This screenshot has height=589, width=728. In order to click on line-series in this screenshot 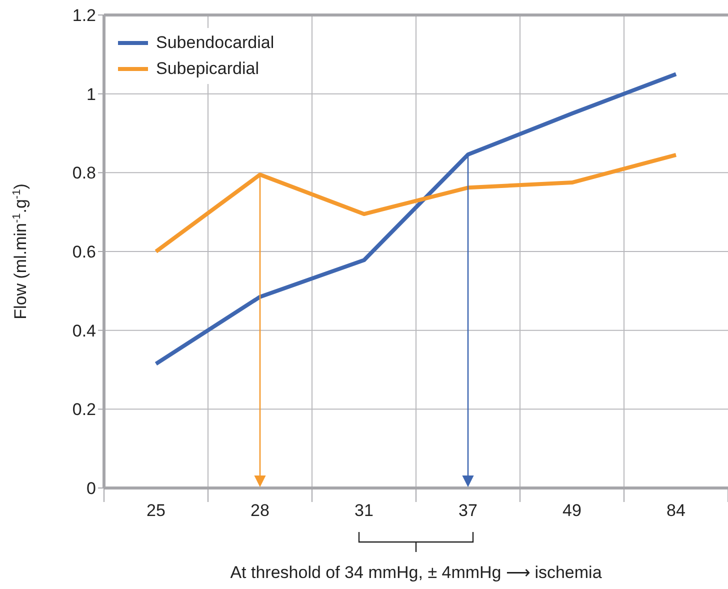, I will do `click(416, 203)`.